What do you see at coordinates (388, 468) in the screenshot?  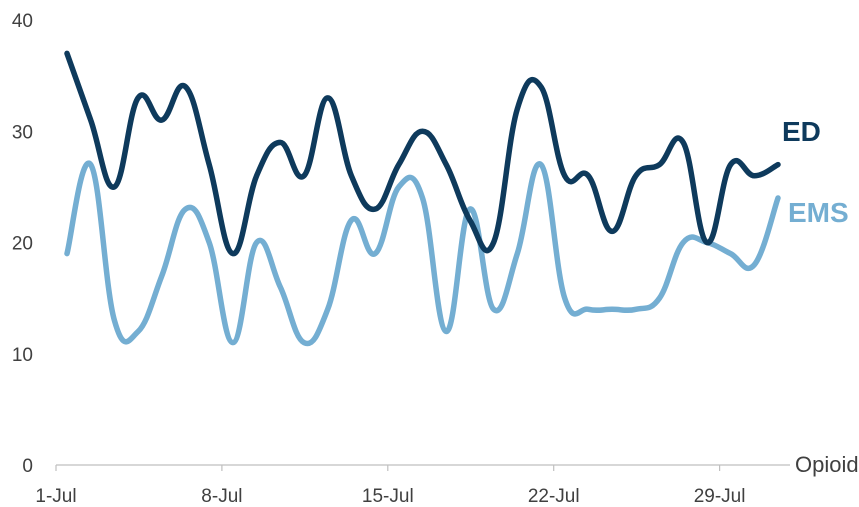 I see `x-axis-tick-marks` at bounding box center [388, 468].